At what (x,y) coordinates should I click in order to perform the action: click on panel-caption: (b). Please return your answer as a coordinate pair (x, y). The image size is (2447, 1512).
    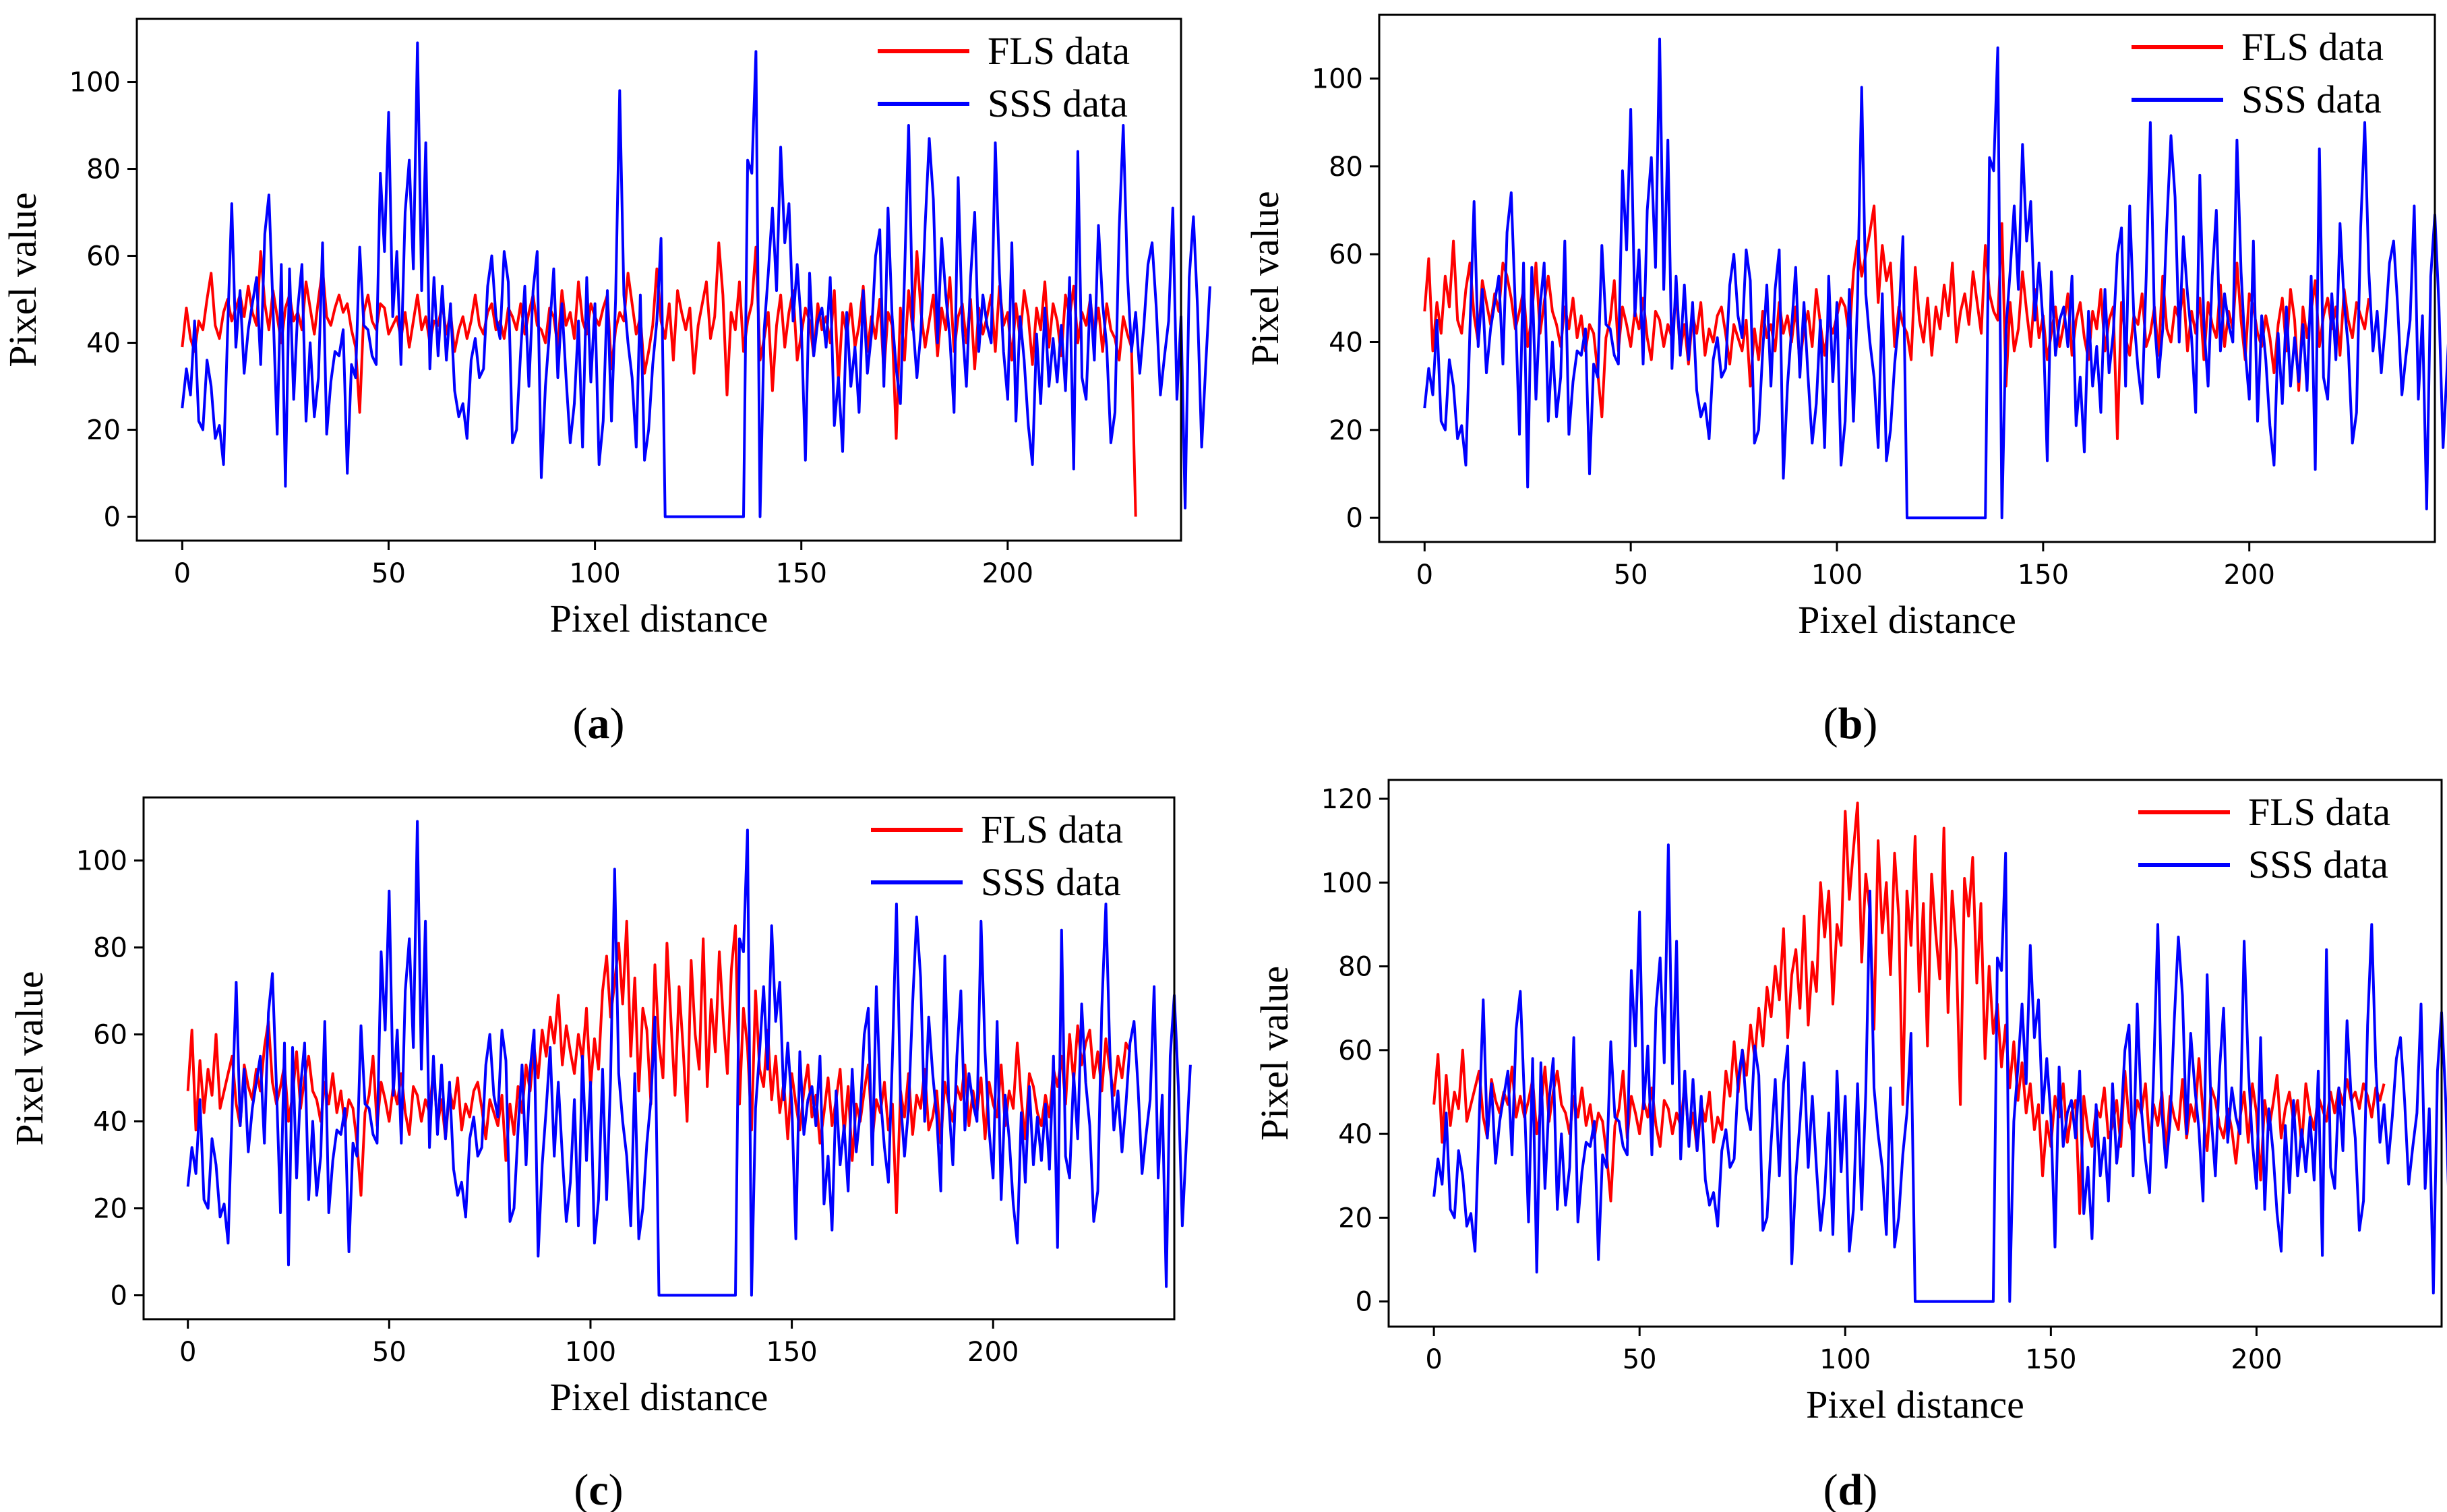
    Looking at the image, I should click on (1850, 723).